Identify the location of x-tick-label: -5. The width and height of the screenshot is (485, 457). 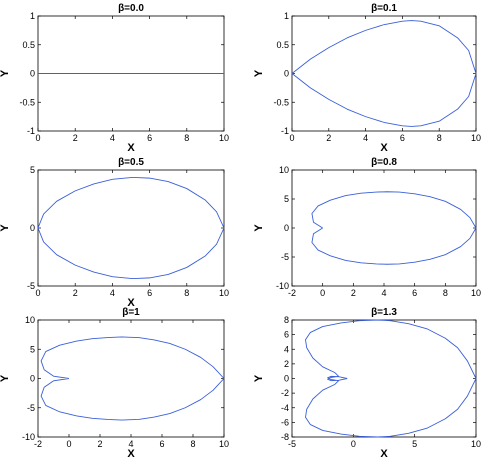
(292, 444).